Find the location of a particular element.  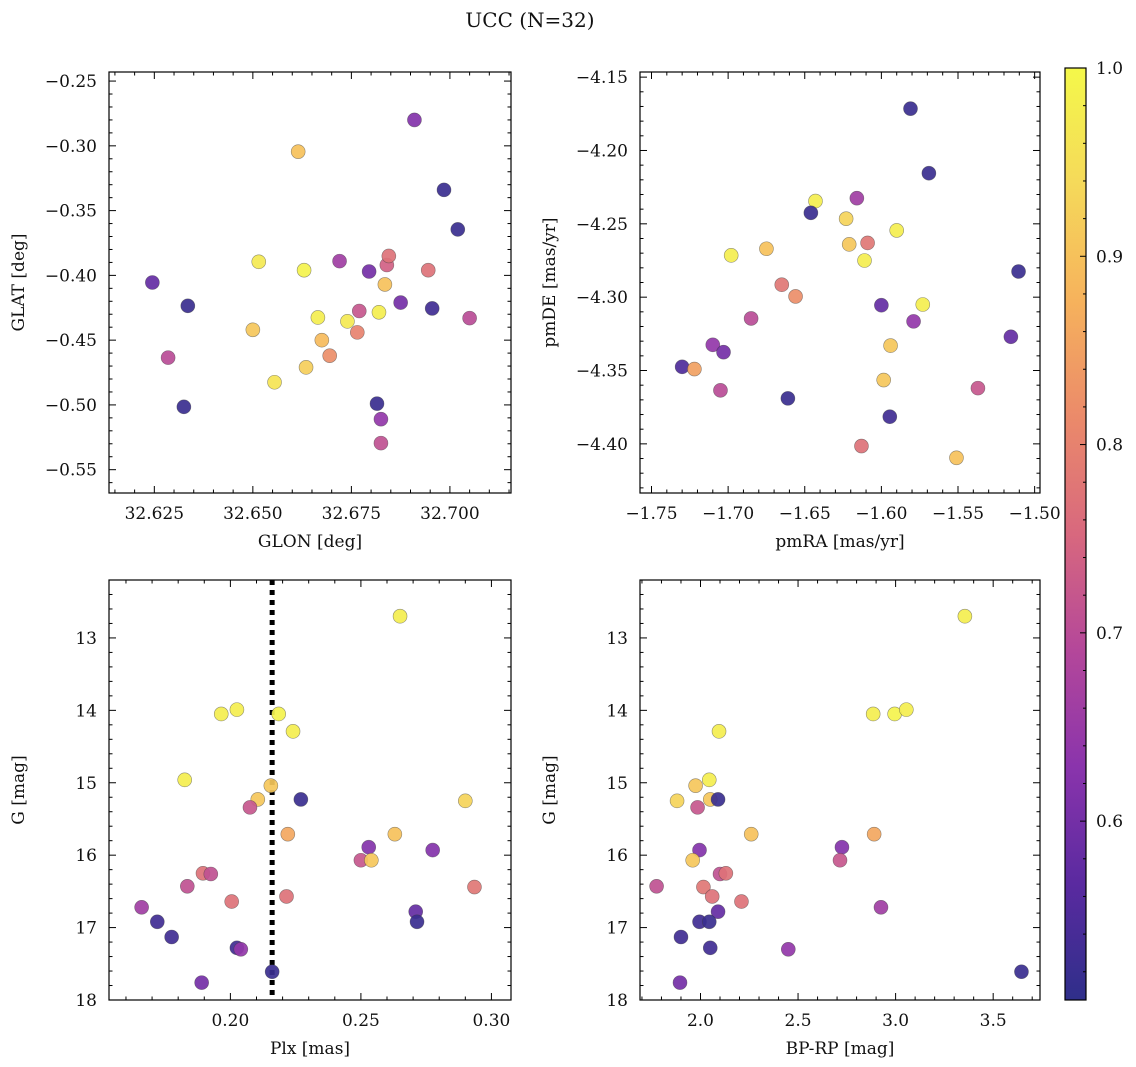

x-axis-label: GLON [deg] is located at coordinates (310, 542).